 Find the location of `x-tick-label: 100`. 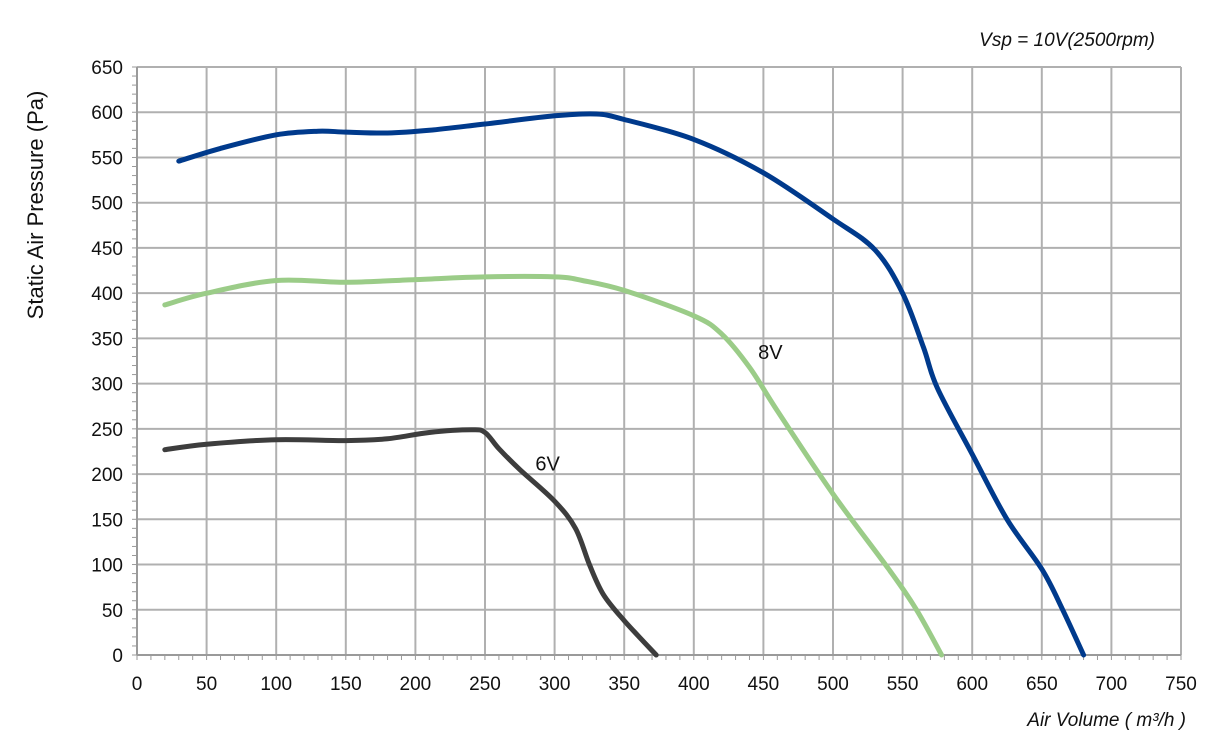

x-tick-label: 100 is located at coordinates (276, 684).